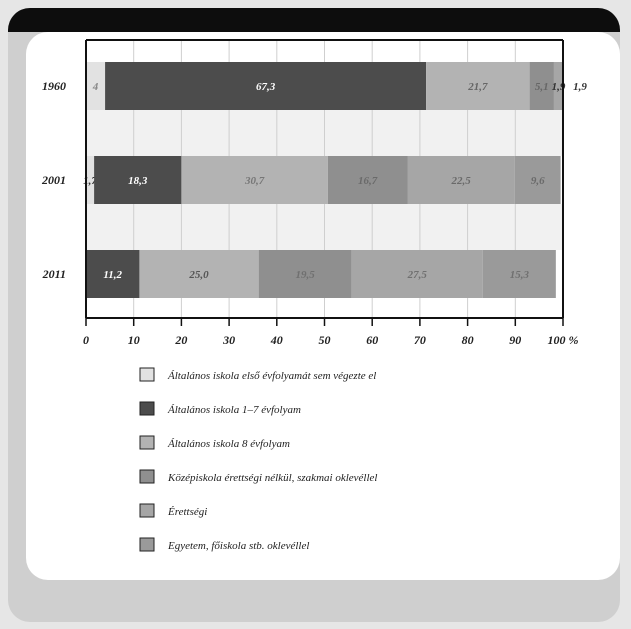  I want to click on legend-label-3: Általános iskola 8 évfolyam, so click(228, 444).